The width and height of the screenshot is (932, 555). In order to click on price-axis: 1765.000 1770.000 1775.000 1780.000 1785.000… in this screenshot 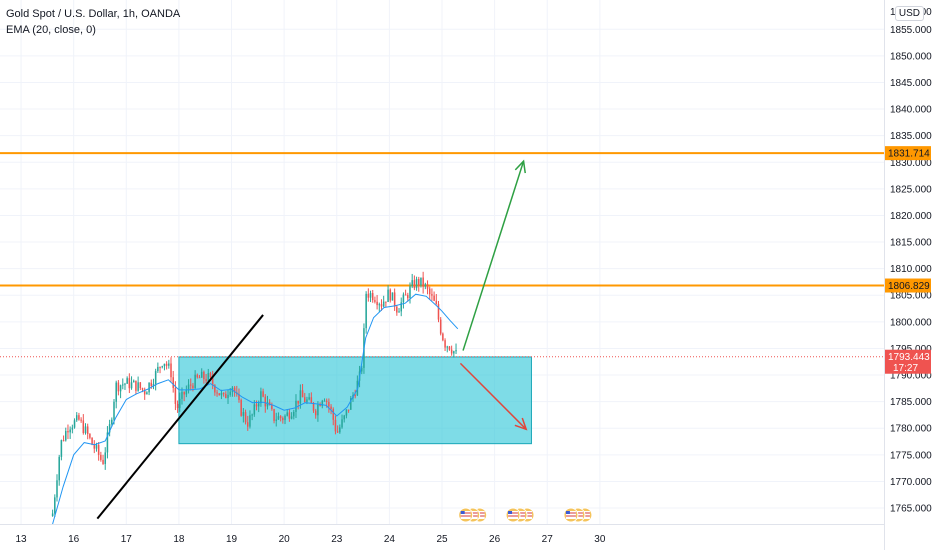, I will do `click(908, 275)`.